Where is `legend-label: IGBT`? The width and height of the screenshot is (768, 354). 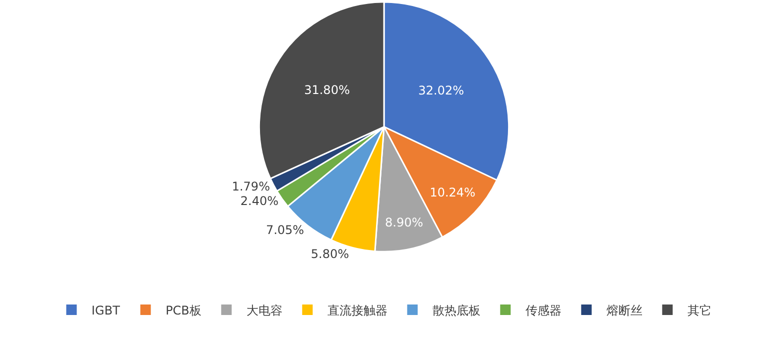
legend-label: IGBT is located at coordinates (106, 310).